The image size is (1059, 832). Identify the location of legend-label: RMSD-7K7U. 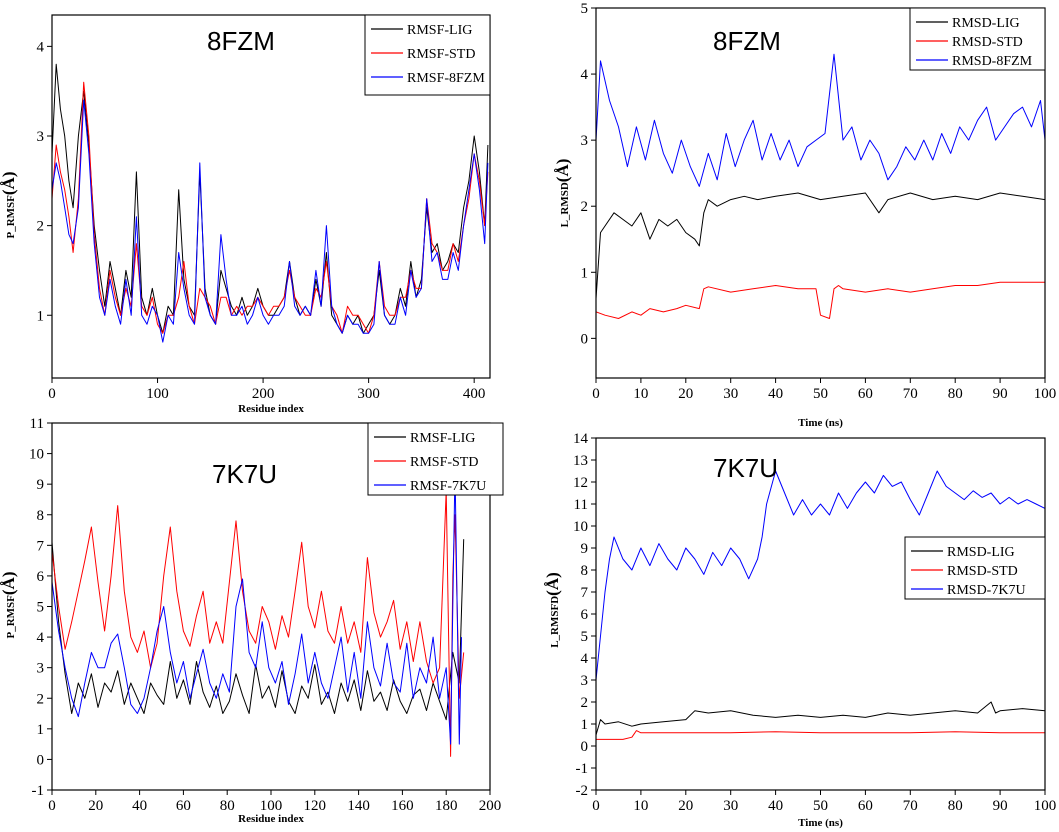
(986, 590).